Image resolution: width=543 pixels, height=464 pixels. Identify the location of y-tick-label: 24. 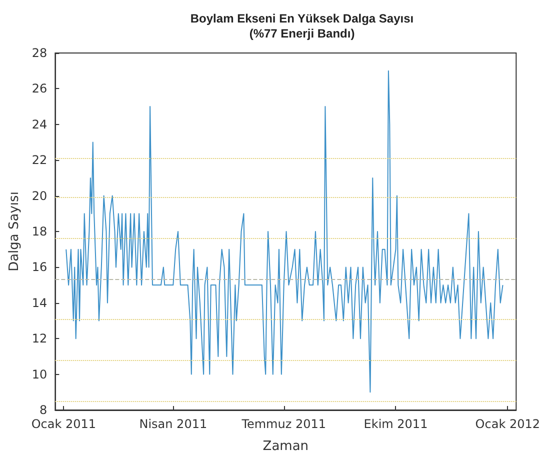
(40, 124).